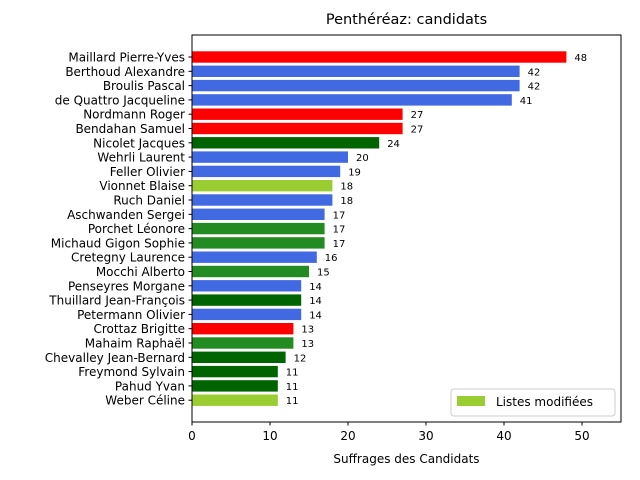 This screenshot has width=640, height=480. What do you see at coordinates (192, 436) in the screenshot?
I see `x-tick-label: 0` at bounding box center [192, 436].